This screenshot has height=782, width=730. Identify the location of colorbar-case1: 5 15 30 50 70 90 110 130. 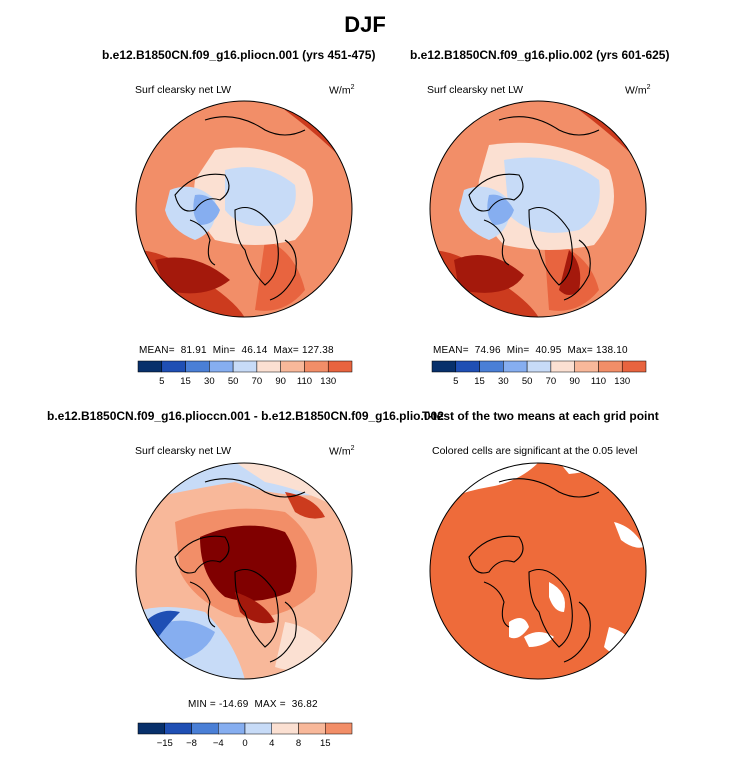
(245, 373).